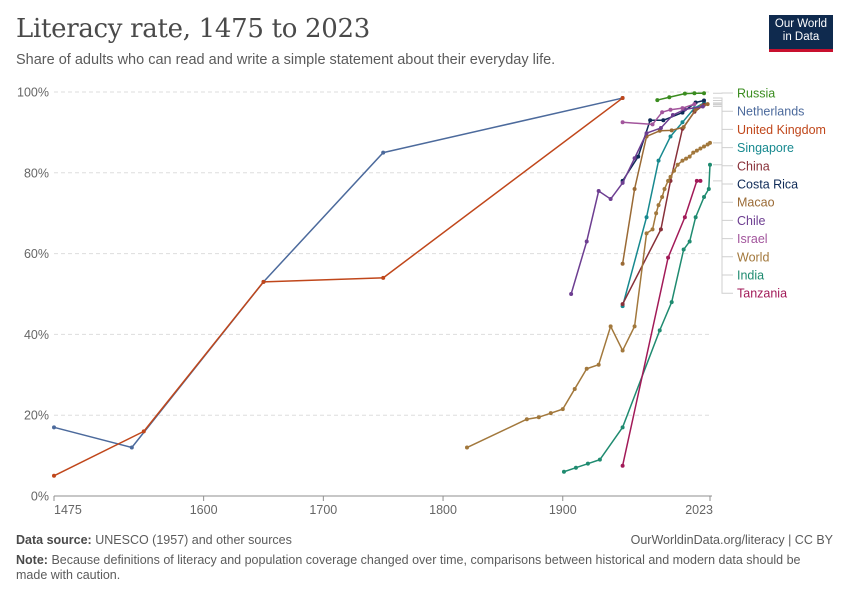 Image resolution: width=850 pixels, height=600 pixels. What do you see at coordinates (323, 510) in the screenshot?
I see `x-tick-label: 1700` at bounding box center [323, 510].